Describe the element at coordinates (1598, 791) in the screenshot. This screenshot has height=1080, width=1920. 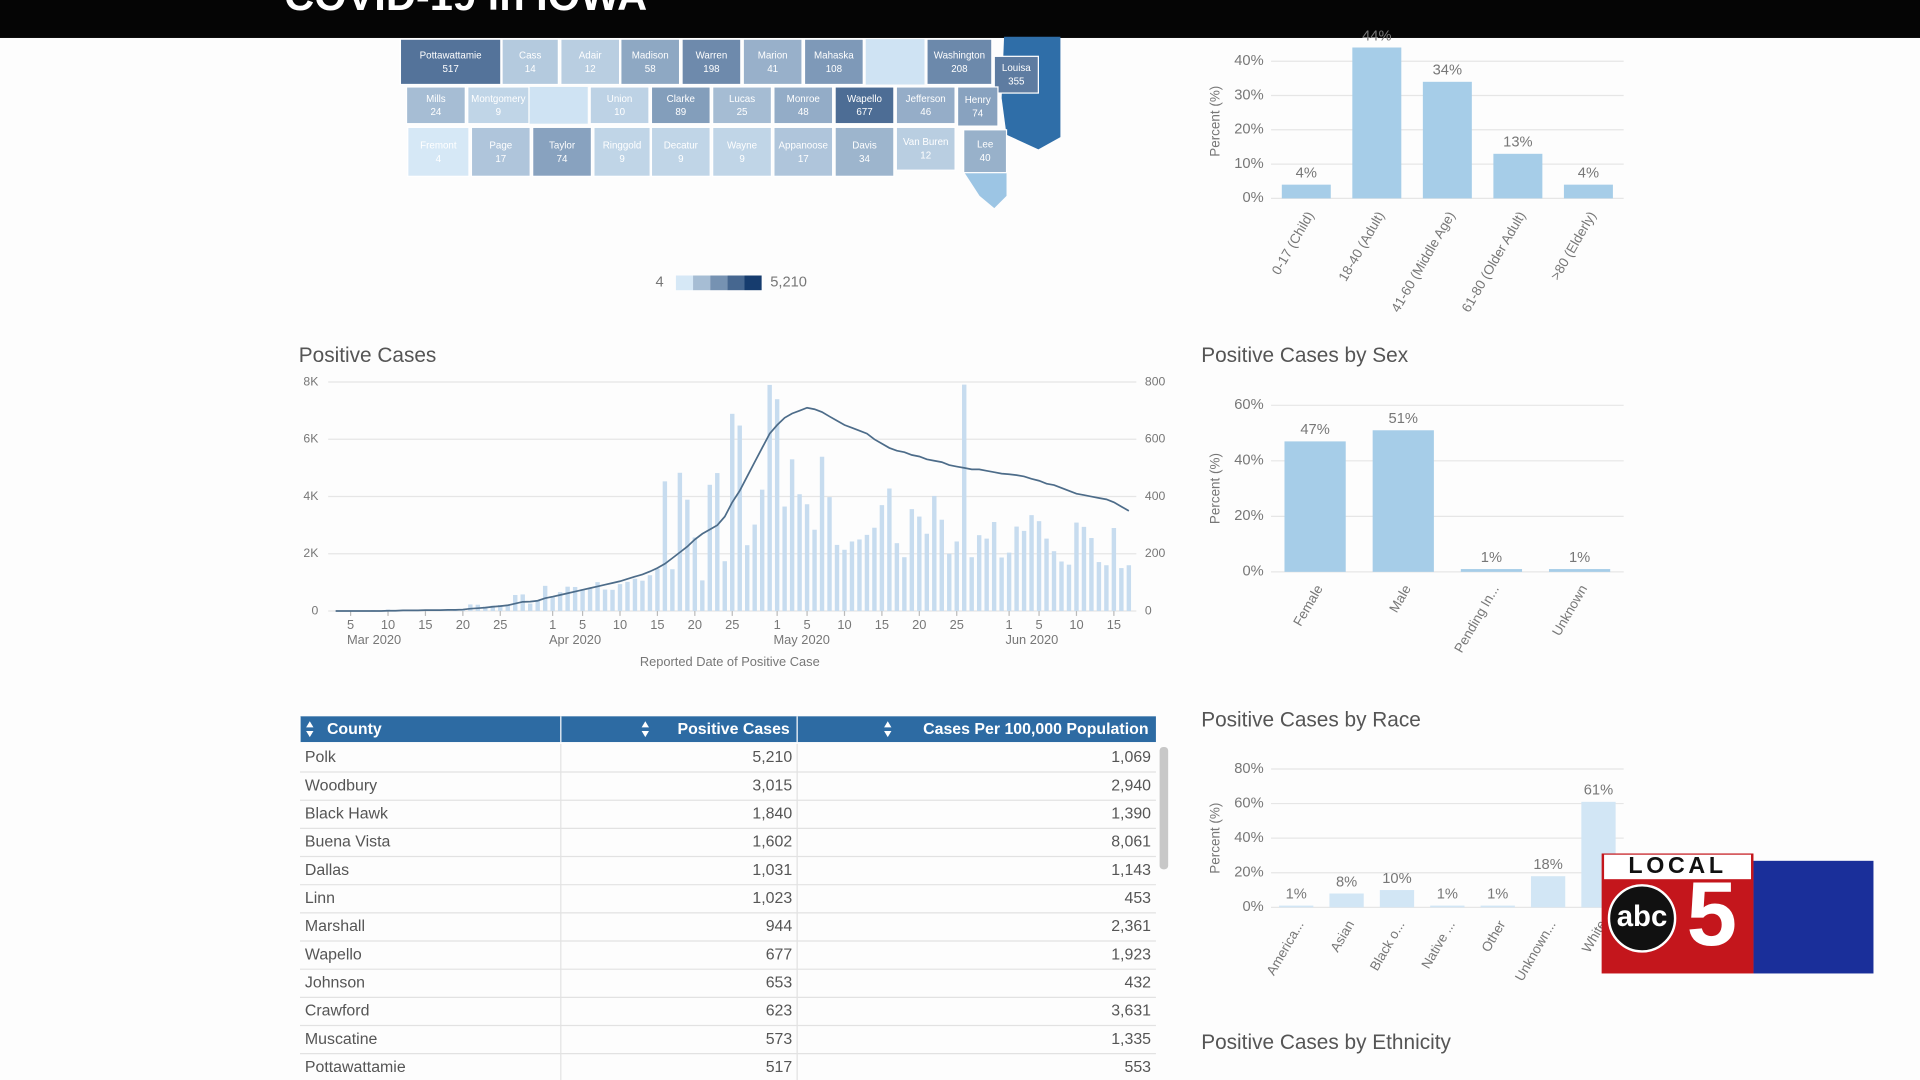
I see `value-label: 61%` at that location.